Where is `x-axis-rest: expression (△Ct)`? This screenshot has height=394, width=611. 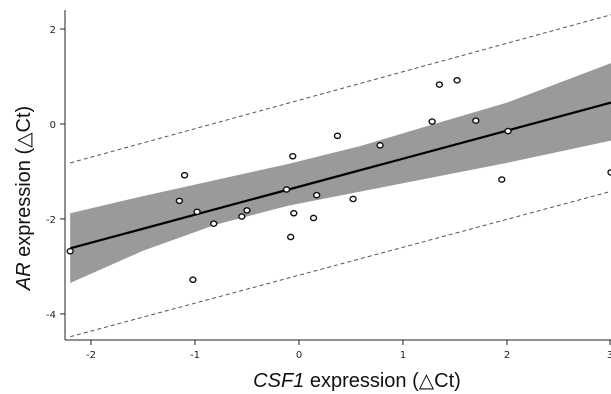 x-axis-rest: expression (△Ct) is located at coordinates (382, 381).